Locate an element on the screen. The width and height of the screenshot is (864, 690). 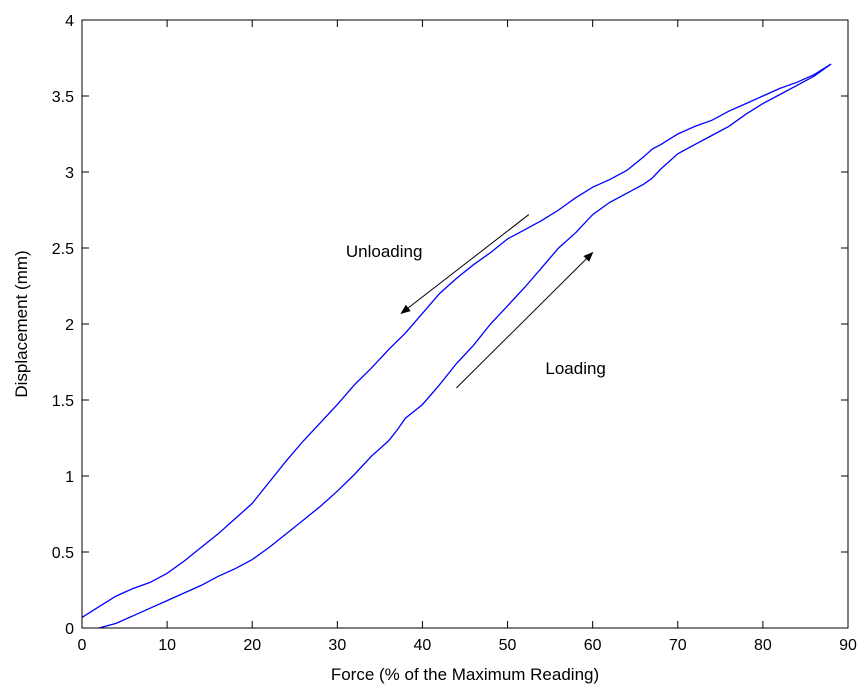
x-tick-label: 80 is located at coordinates (763, 645).